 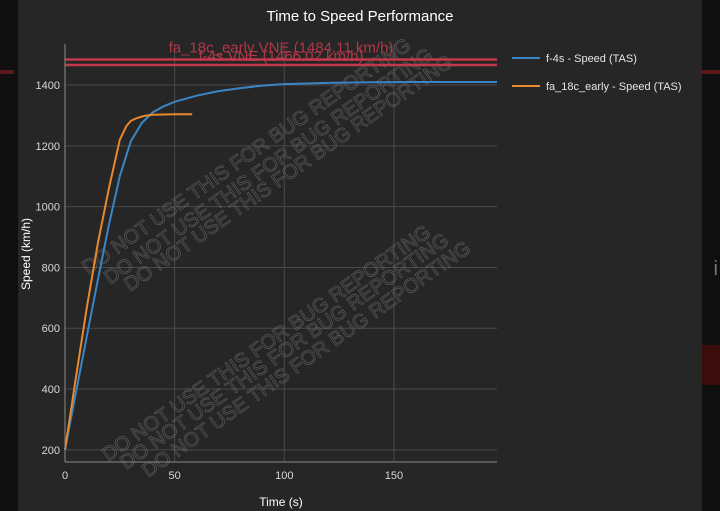 I want to click on chart-title: Time to Speed Performance, so click(x=359, y=16).